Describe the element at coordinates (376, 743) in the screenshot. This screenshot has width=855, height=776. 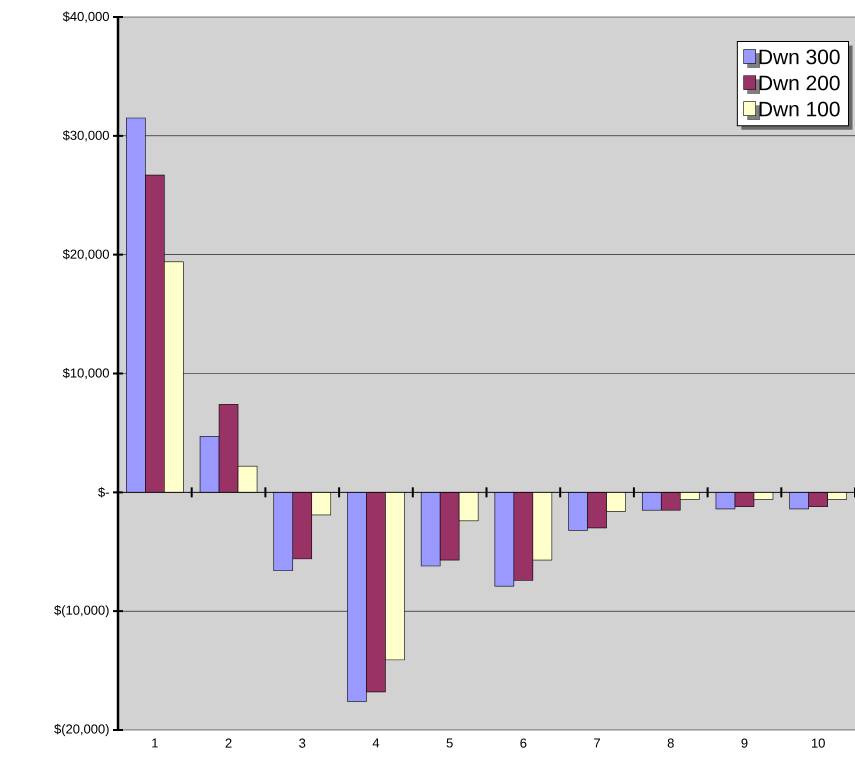
I see `x-tick-label: 4` at that location.